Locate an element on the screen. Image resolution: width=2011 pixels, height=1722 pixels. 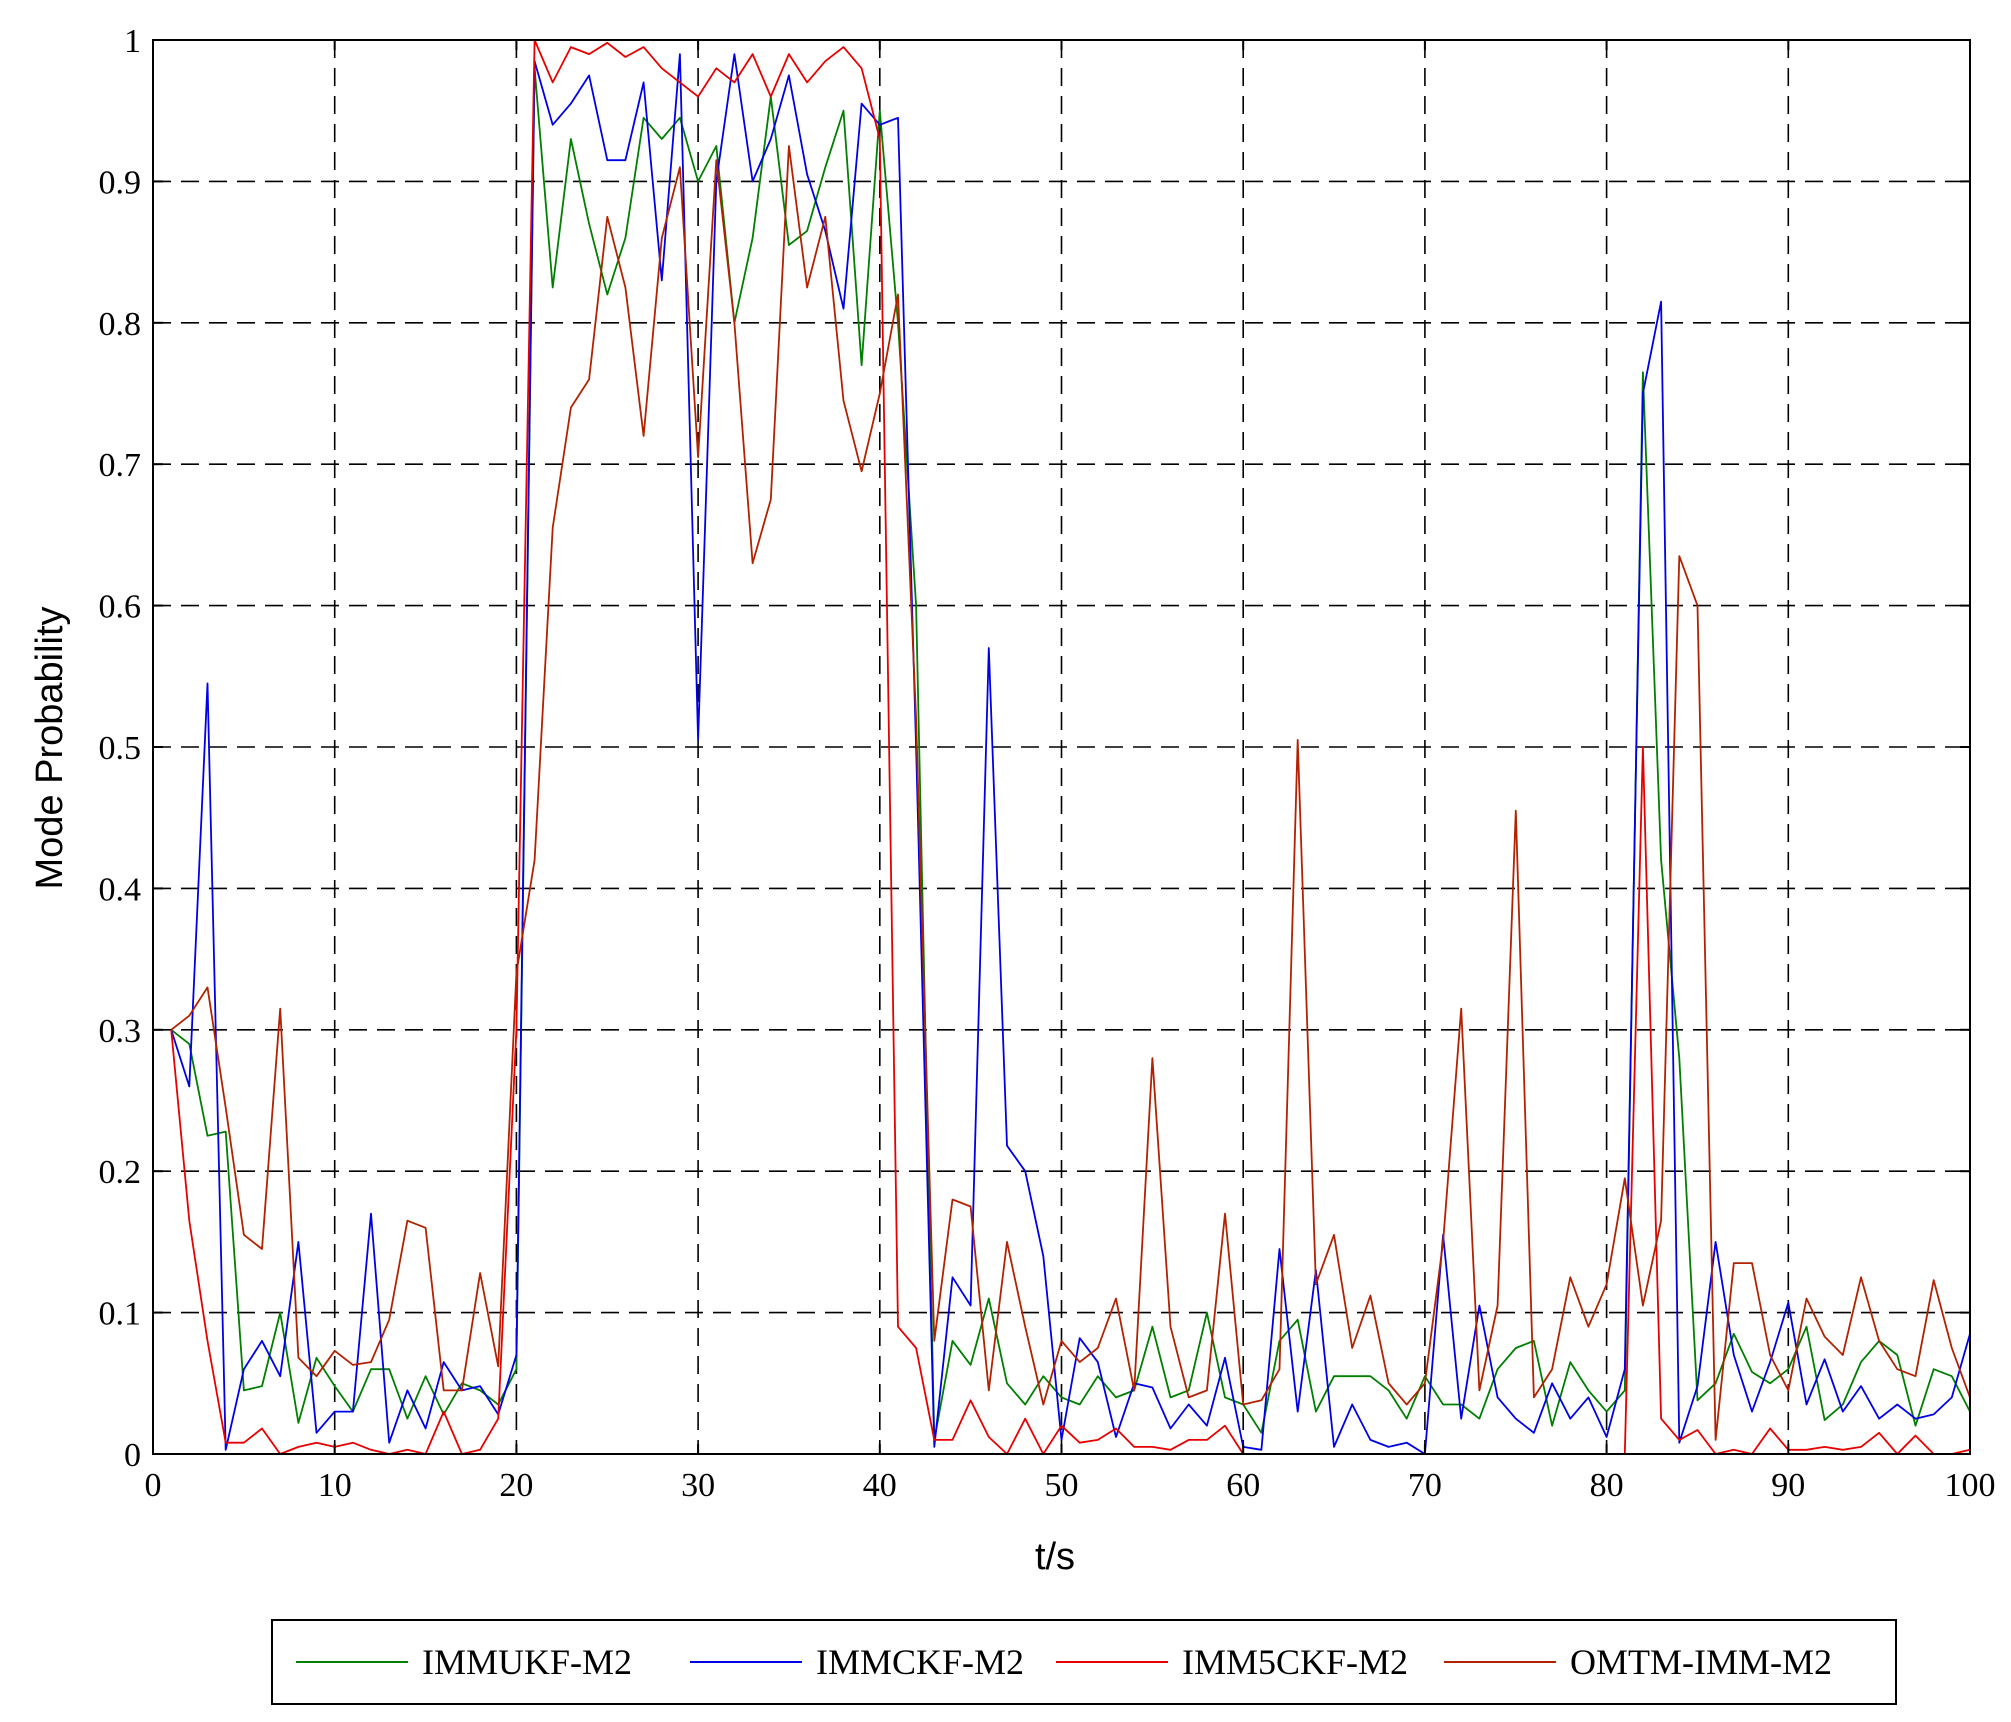
x-tick-label: 80 is located at coordinates (1607, 1485).